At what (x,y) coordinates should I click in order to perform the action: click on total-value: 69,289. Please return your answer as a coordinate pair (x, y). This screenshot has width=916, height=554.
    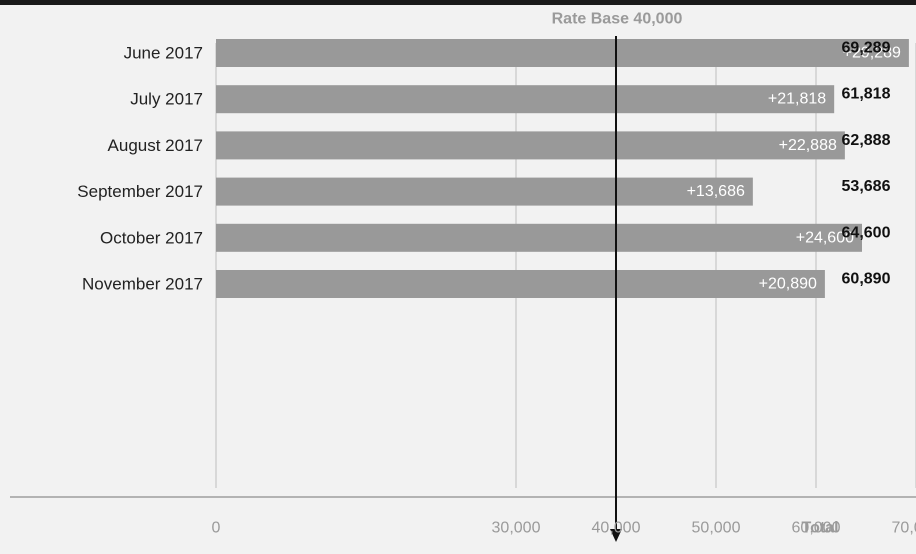
    Looking at the image, I should click on (866, 48).